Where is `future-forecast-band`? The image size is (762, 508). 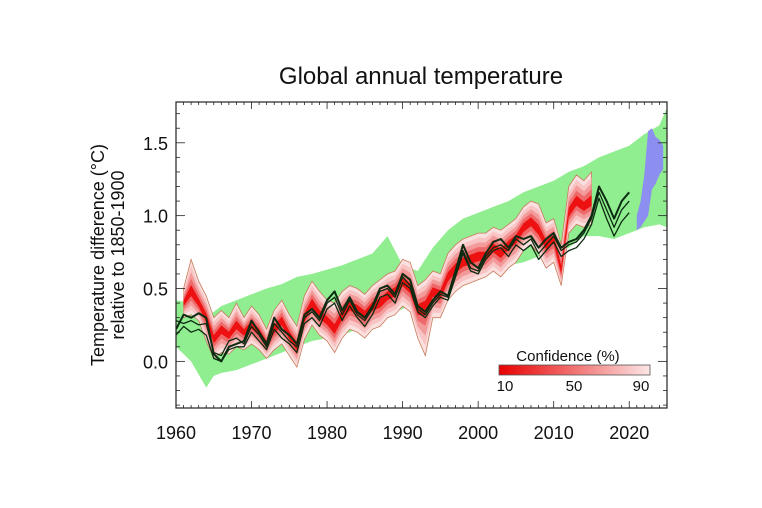 future-forecast-band is located at coordinates (650, 179).